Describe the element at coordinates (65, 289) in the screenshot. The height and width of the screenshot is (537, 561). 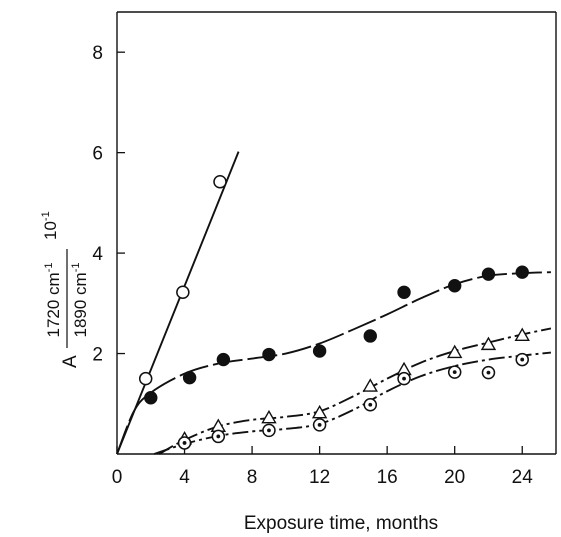
I see `y-axis-title: A 1720 cm-1 1890 cm-1 10-1` at that location.